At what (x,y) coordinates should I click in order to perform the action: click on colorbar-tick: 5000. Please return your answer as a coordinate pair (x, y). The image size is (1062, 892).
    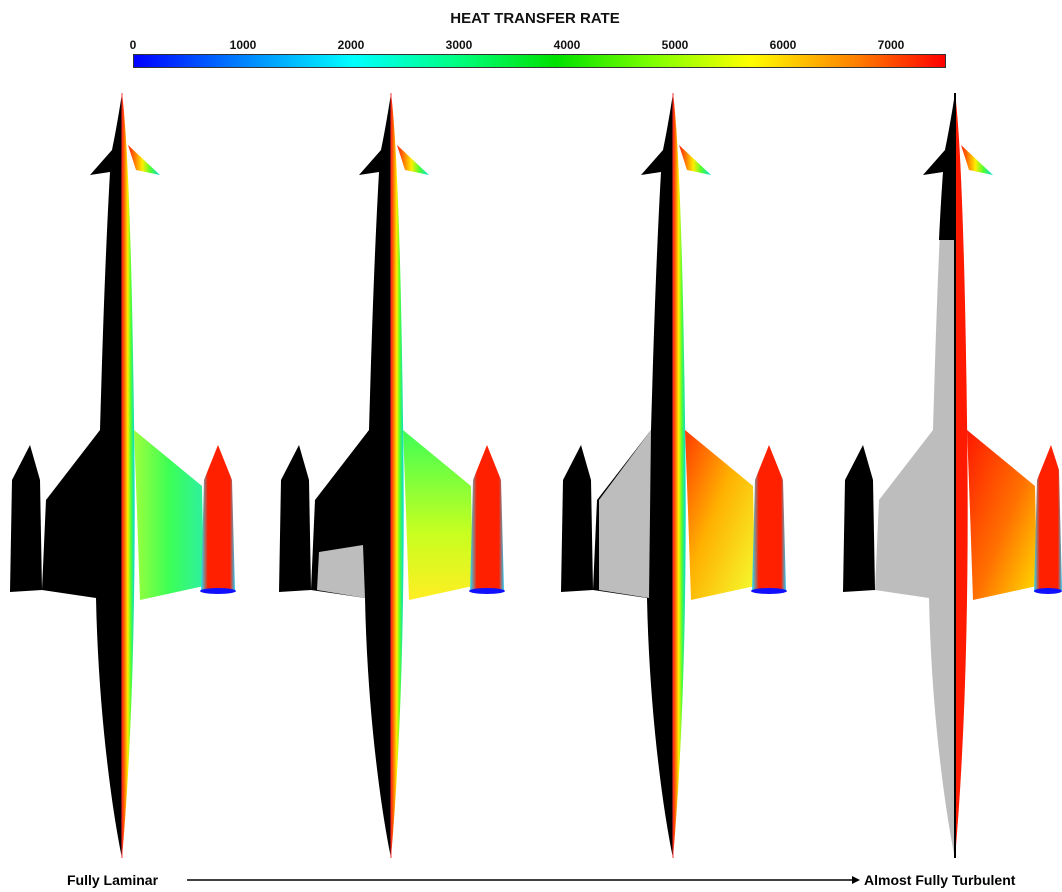
    Looking at the image, I should click on (675, 45).